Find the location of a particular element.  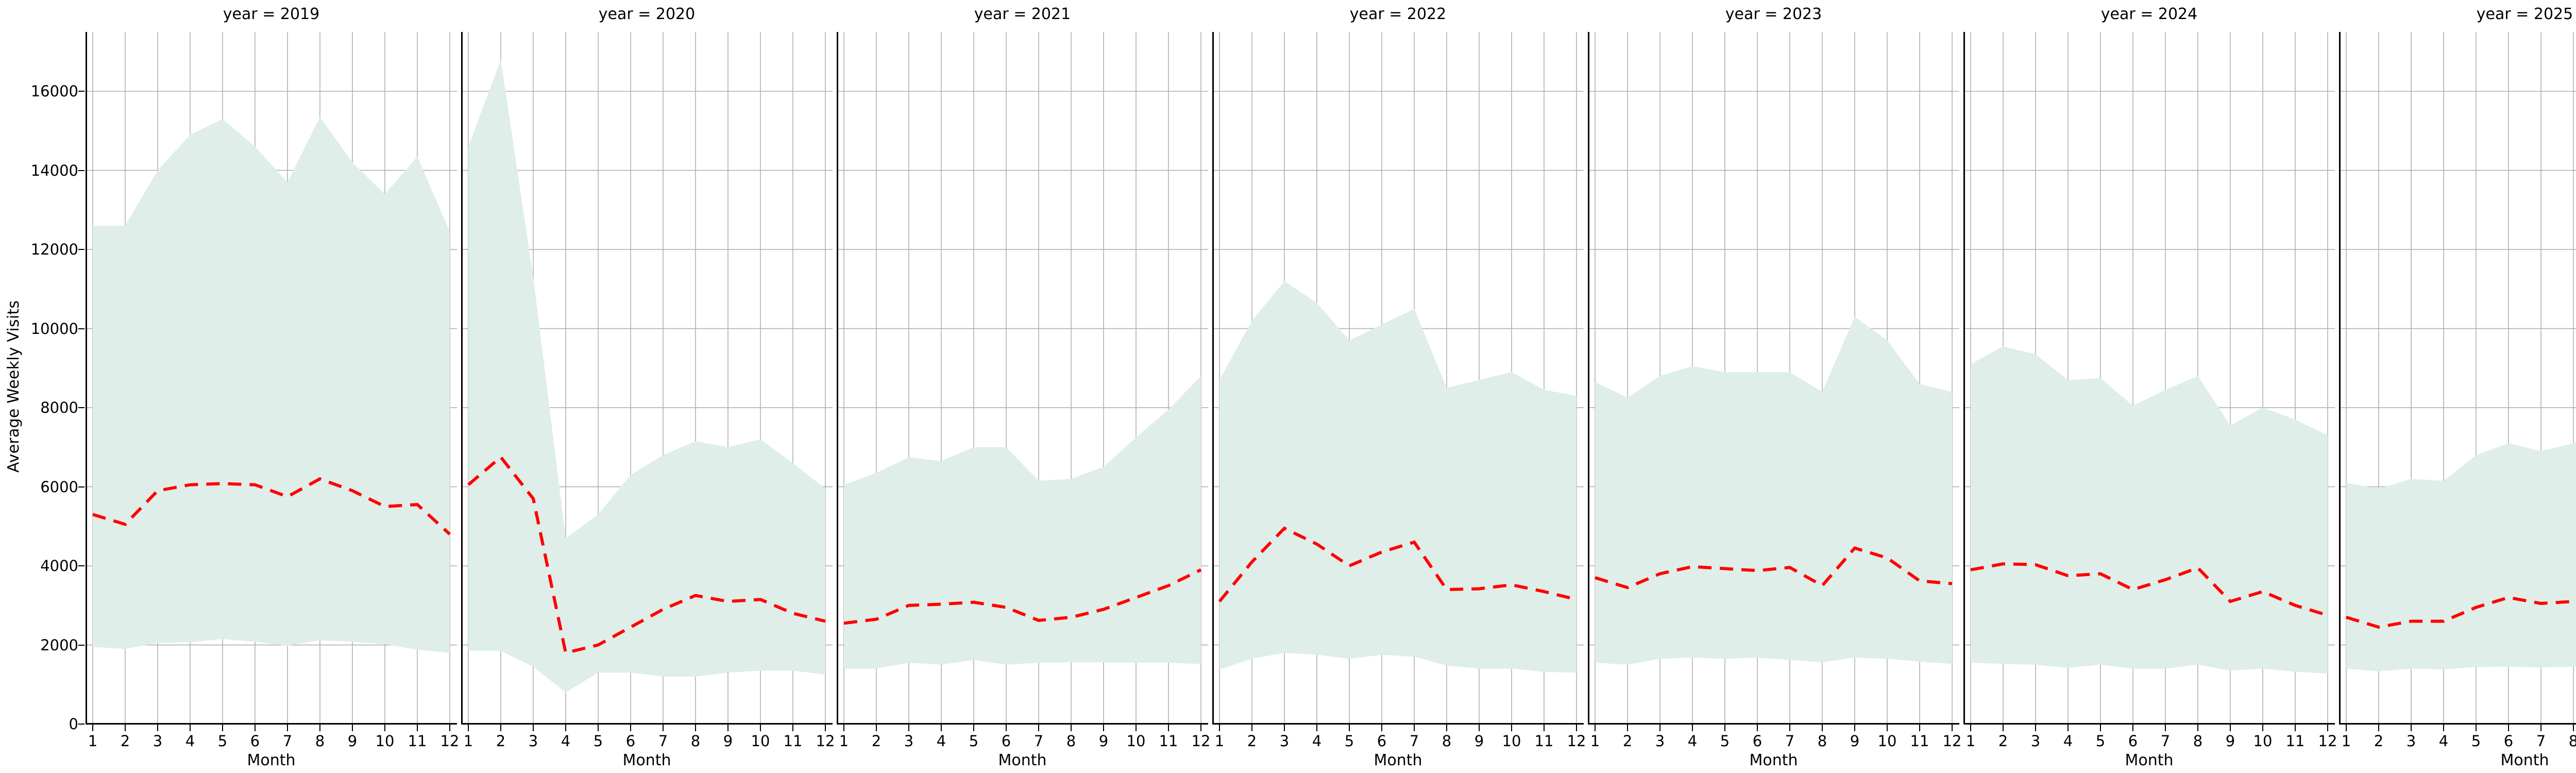

facet-panel-title: year = 2022 is located at coordinates (1398, 14).